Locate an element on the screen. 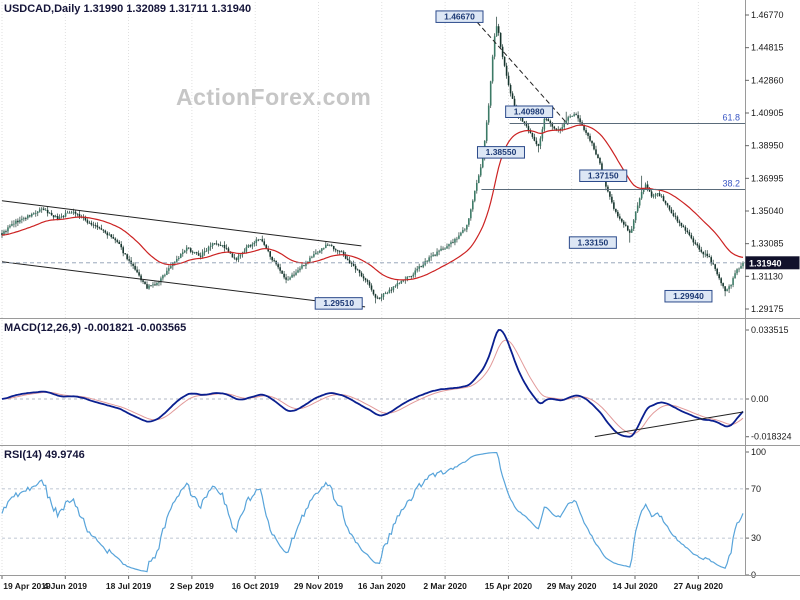  price-axis-label: 1.29175 is located at coordinates (767, 309).